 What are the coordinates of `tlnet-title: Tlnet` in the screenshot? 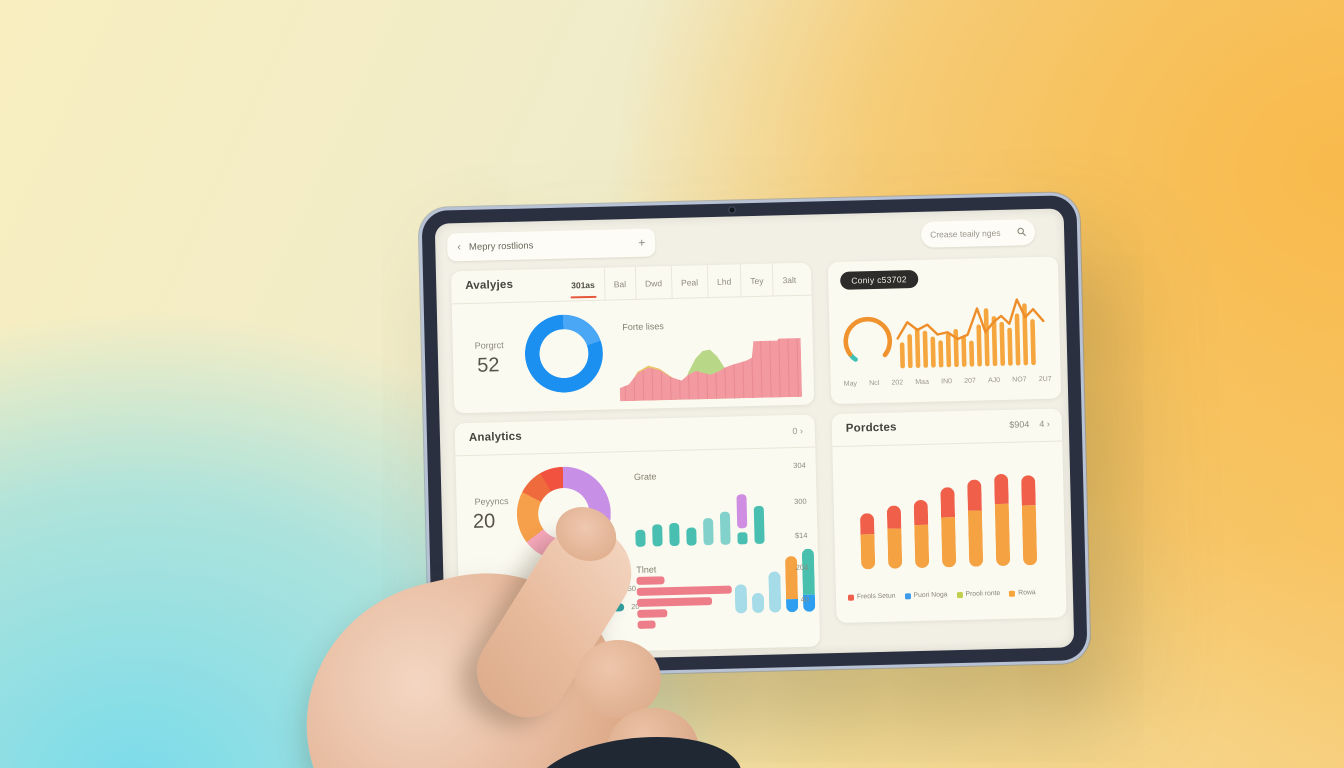 It's located at (646, 569).